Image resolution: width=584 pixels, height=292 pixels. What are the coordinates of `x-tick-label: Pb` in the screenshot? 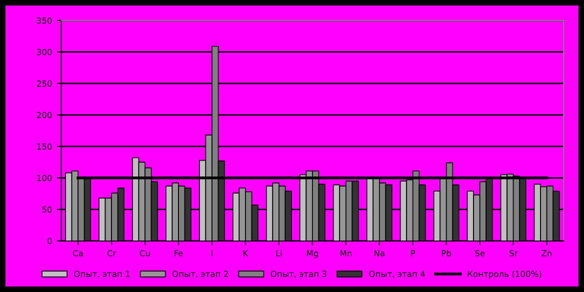 It's located at (447, 253).